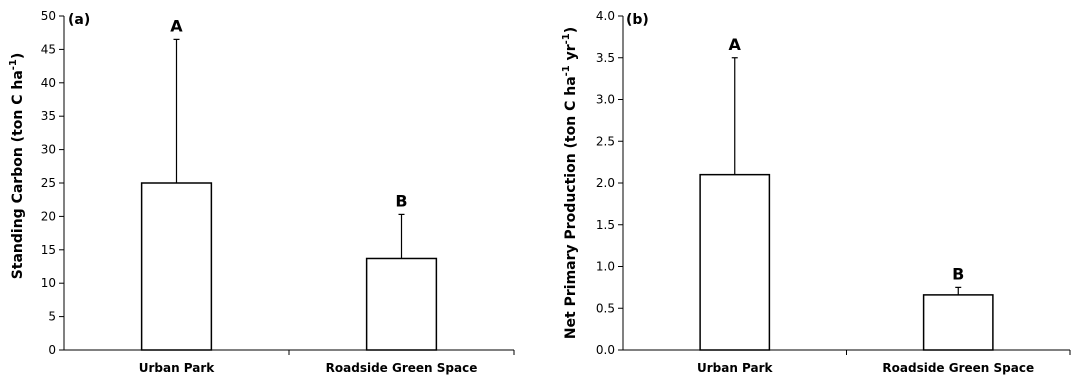 The image size is (1073, 380). I want to click on y-tick-label-a: 35, so click(48, 116).